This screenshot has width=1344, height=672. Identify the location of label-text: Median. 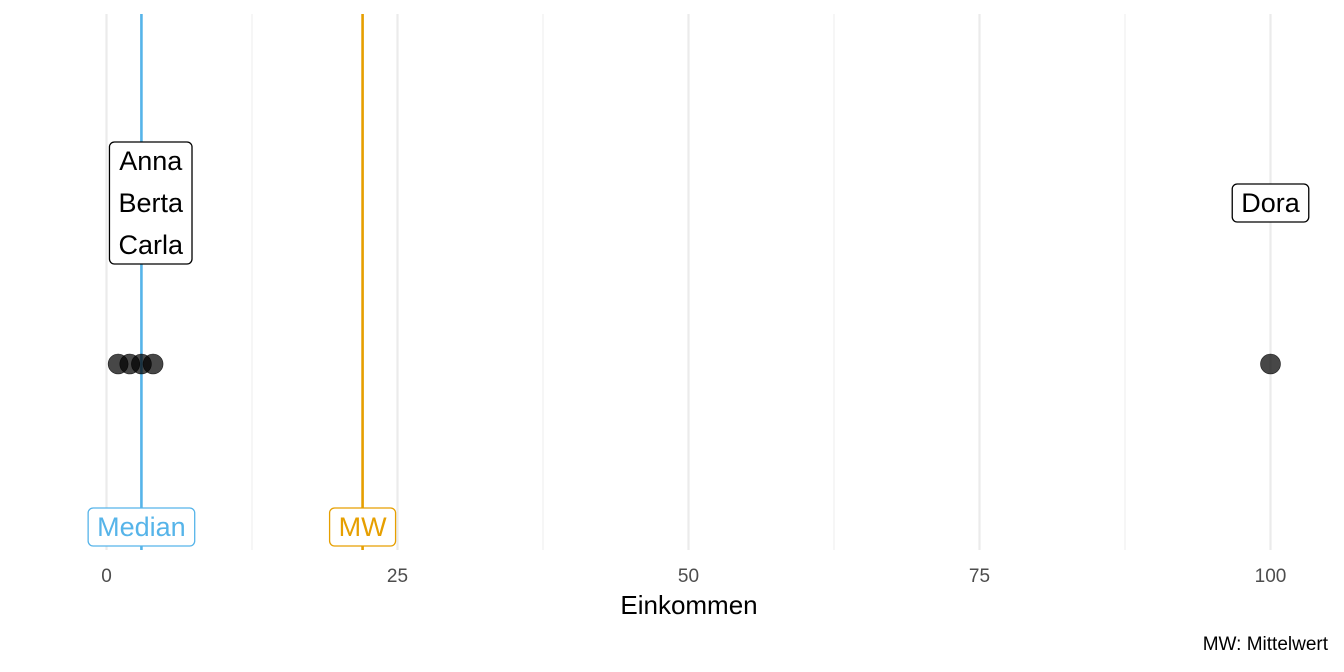
(141, 527).